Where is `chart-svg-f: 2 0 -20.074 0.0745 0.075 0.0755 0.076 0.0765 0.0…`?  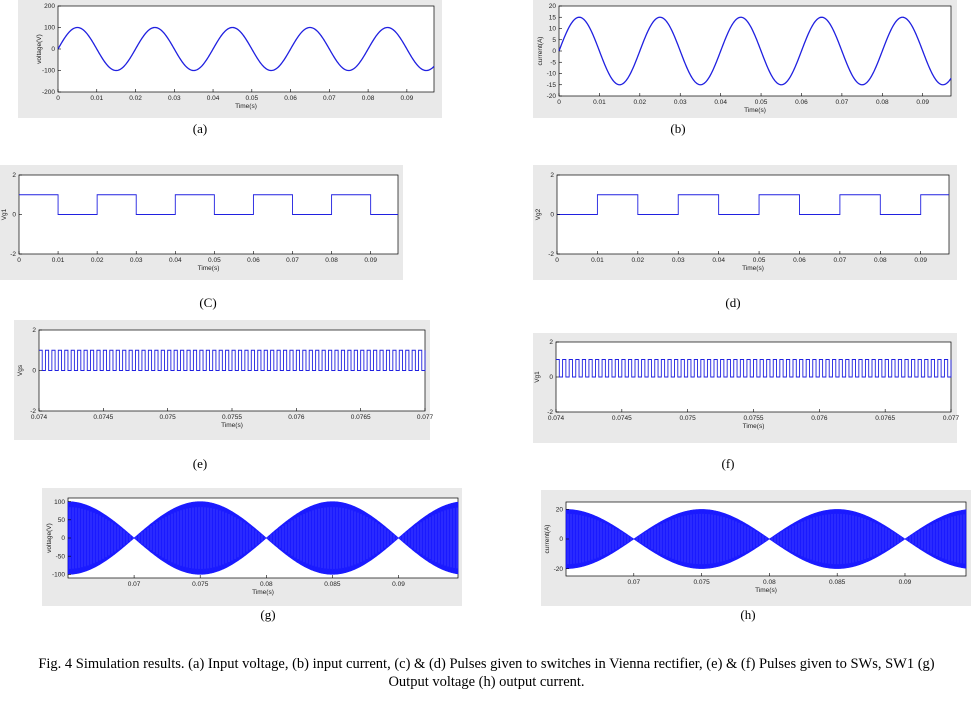 chart-svg-f: 2 0 -20.074 0.0745 0.075 0.0755 0.076 0.0765 0.0… is located at coordinates (747, 384).